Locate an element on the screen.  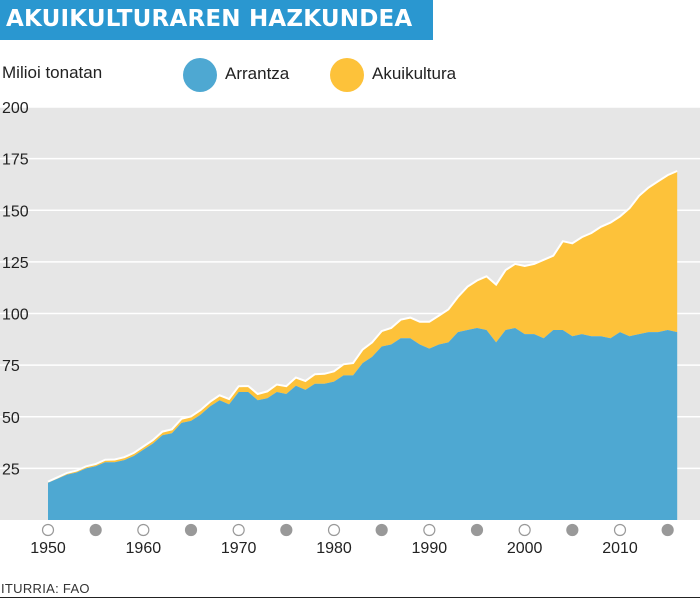
y-tick-label: 75 is located at coordinates (11, 366).